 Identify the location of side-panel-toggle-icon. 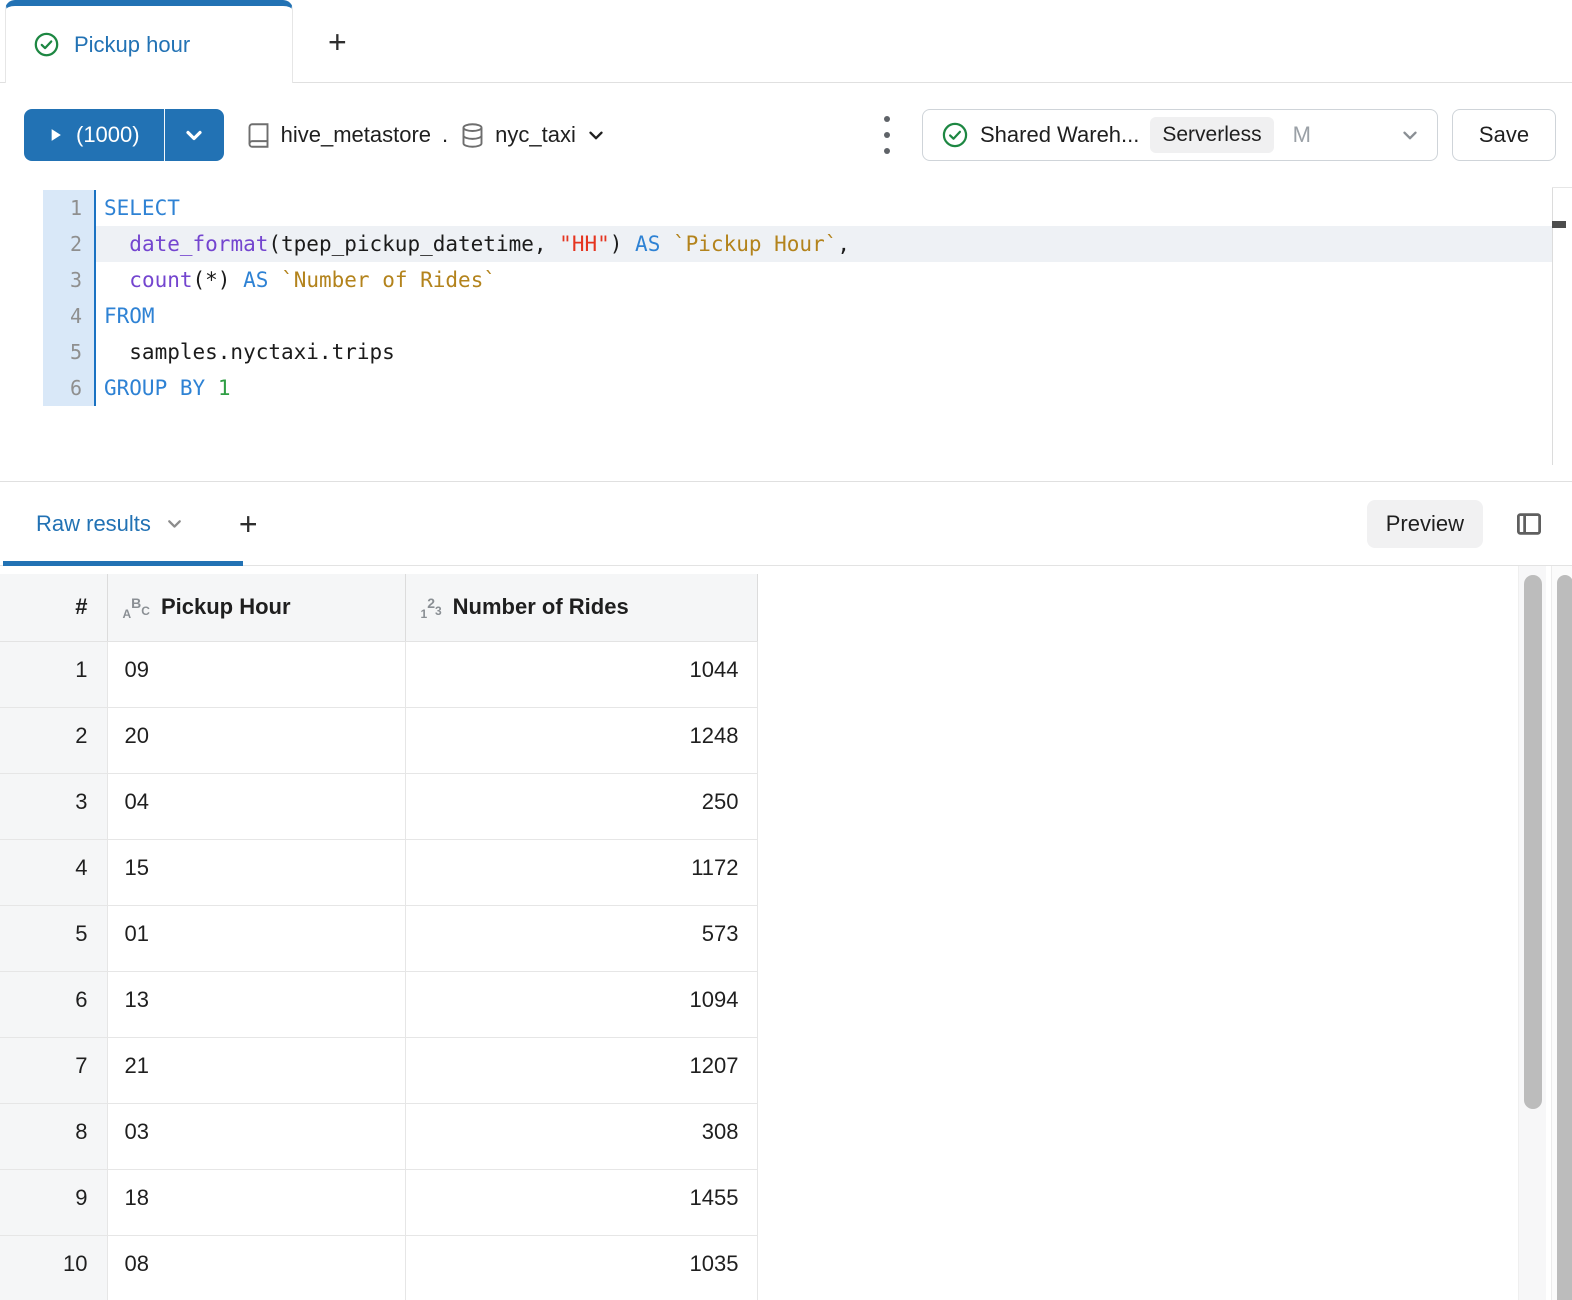
(1529, 524).